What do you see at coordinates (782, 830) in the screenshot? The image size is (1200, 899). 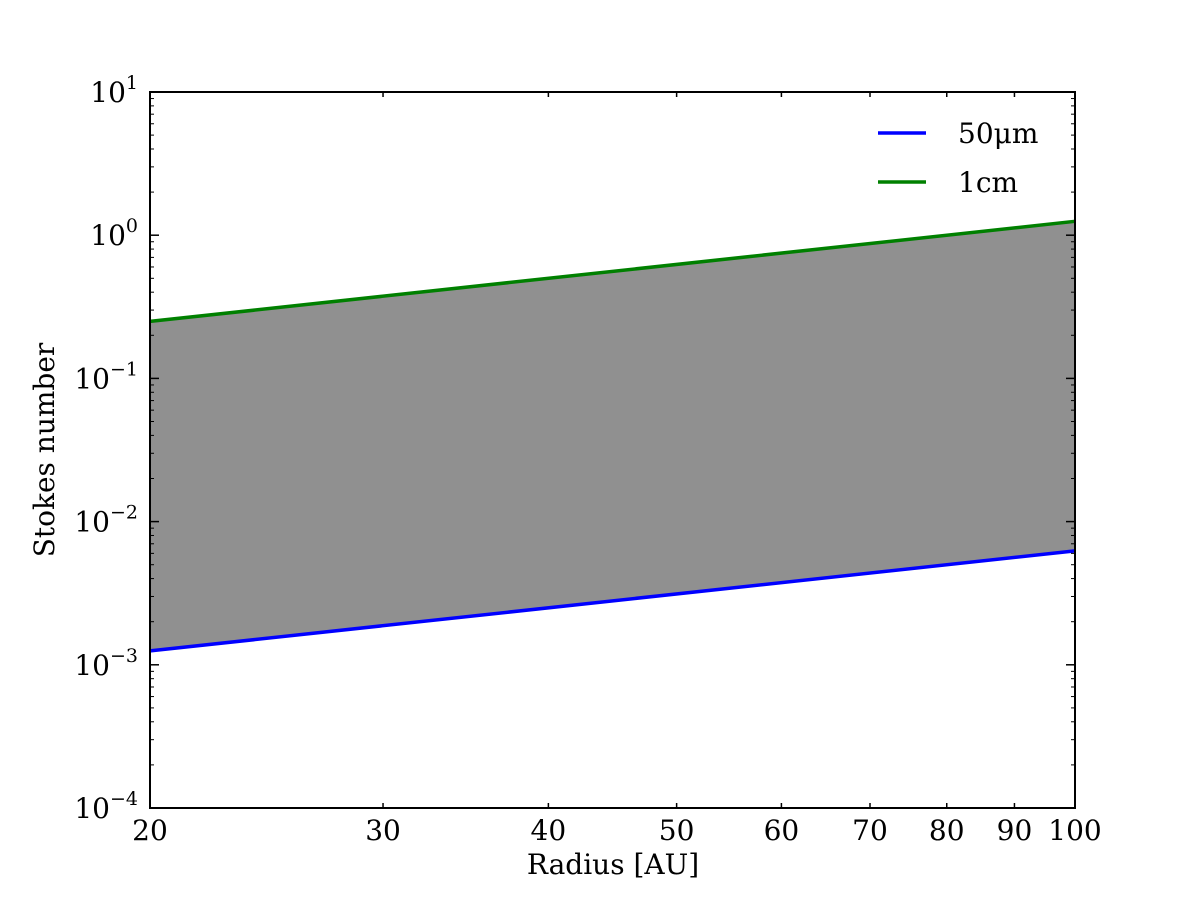 I see `x-tick-label: 60` at bounding box center [782, 830].